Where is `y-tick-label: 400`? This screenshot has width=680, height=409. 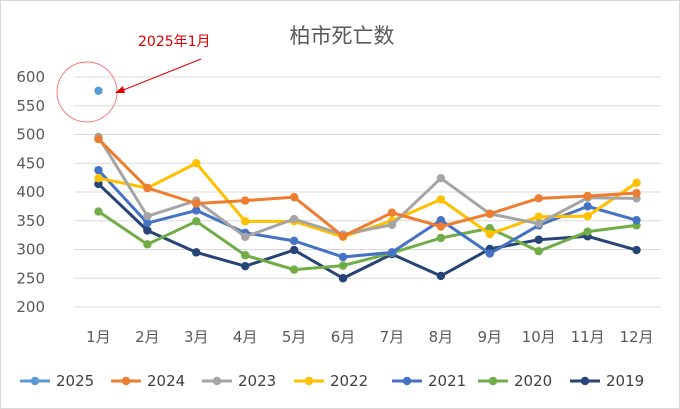 y-tick-label: 400 is located at coordinates (30, 192).